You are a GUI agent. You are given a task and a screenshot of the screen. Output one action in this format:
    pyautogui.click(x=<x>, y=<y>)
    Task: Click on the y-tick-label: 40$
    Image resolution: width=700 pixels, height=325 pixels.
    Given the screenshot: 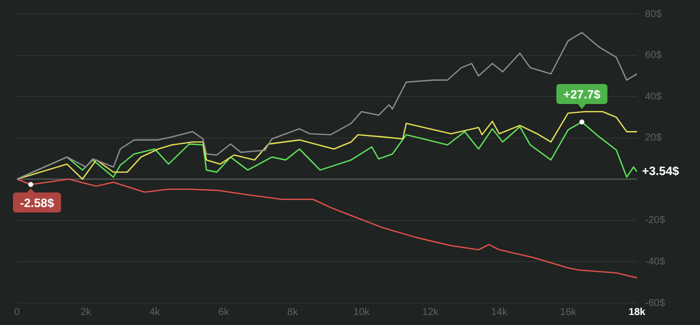 What is the action you would take?
    pyautogui.click(x=653, y=96)
    